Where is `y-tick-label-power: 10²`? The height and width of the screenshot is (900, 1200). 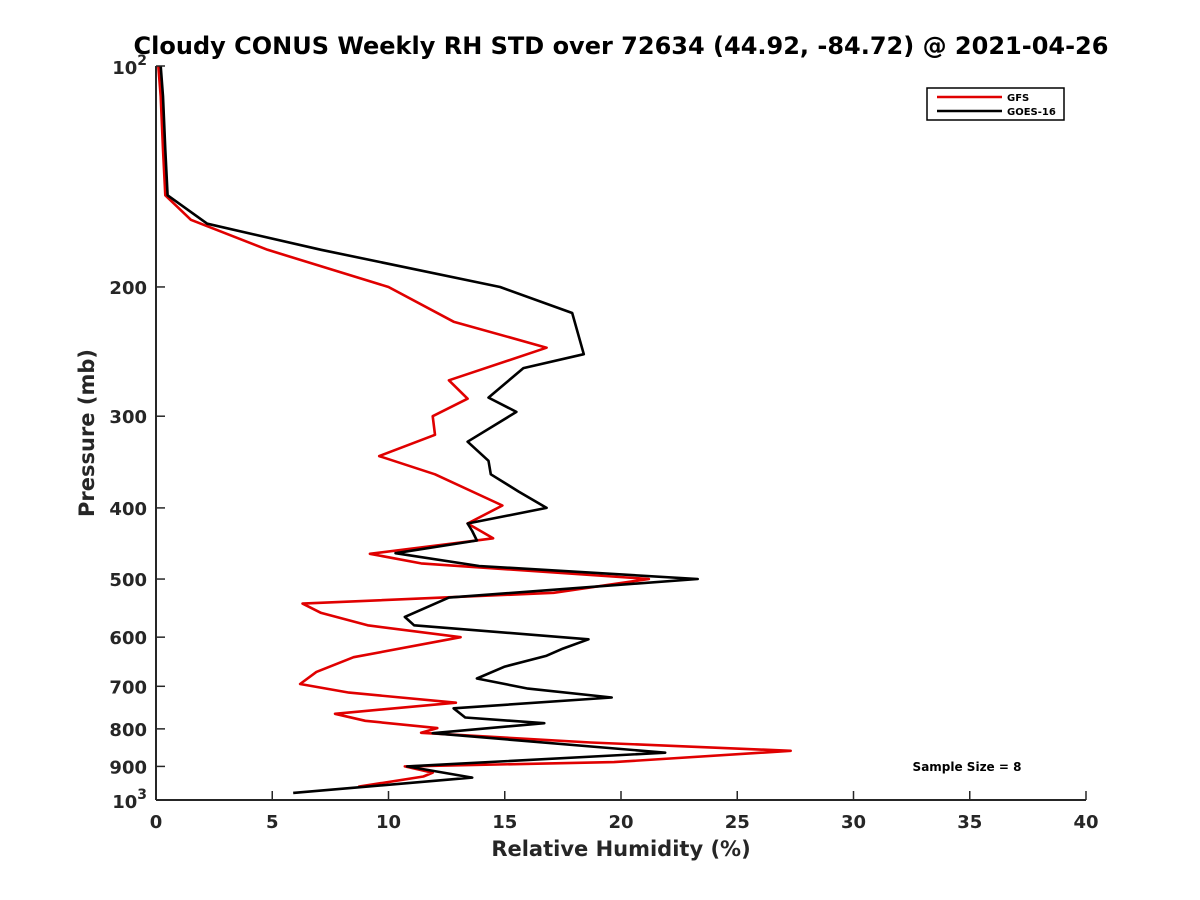
y-tick-label-power: 10² is located at coordinates (129, 66).